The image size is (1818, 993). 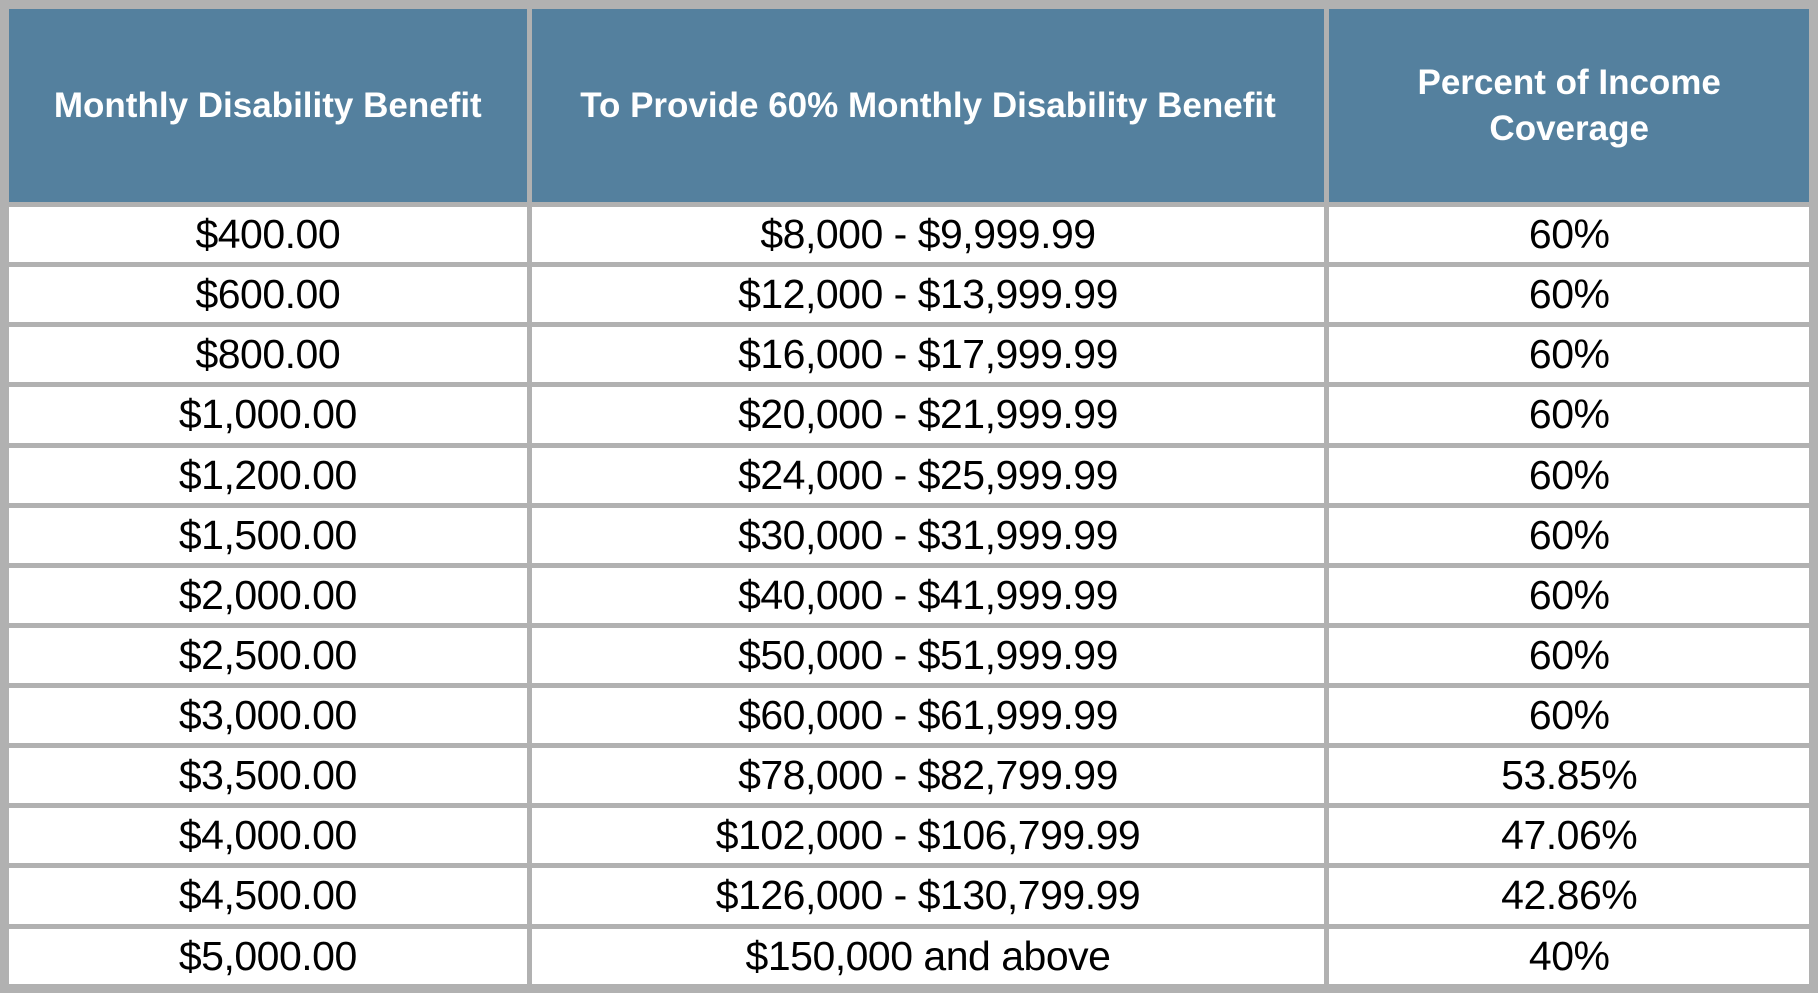 What do you see at coordinates (267, 836) in the screenshot?
I see `table-cell: $4,000.00` at bounding box center [267, 836].